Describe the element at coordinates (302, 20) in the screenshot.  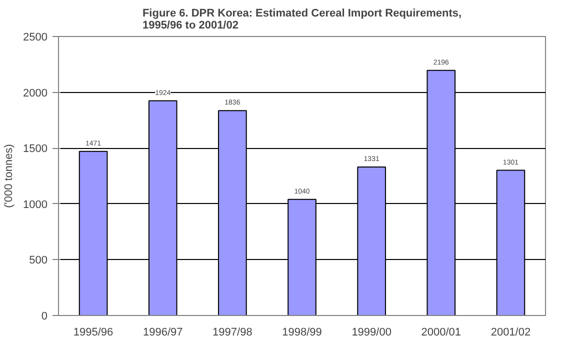
I see `chart-title: Figure 6. DPR Korea: Estimated Cereal Import Requirements, 1995/96 to 2001/02` at that location.